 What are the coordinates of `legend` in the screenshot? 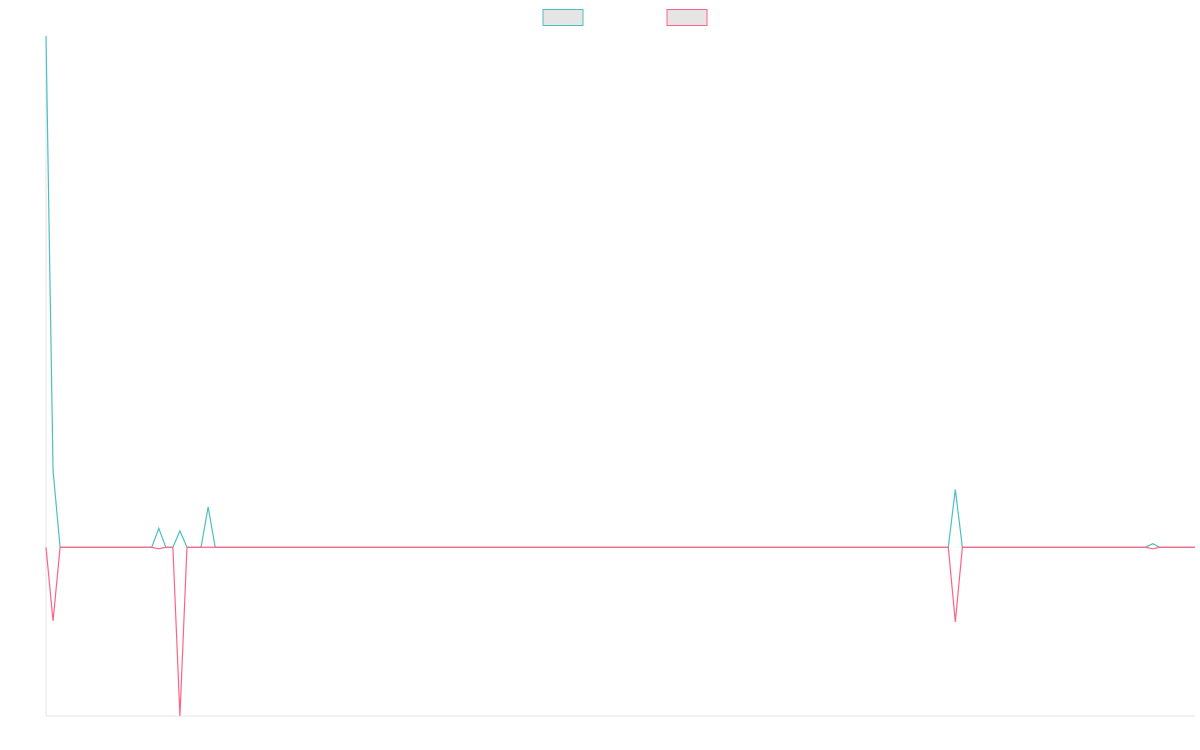 It's located at (625, 17).